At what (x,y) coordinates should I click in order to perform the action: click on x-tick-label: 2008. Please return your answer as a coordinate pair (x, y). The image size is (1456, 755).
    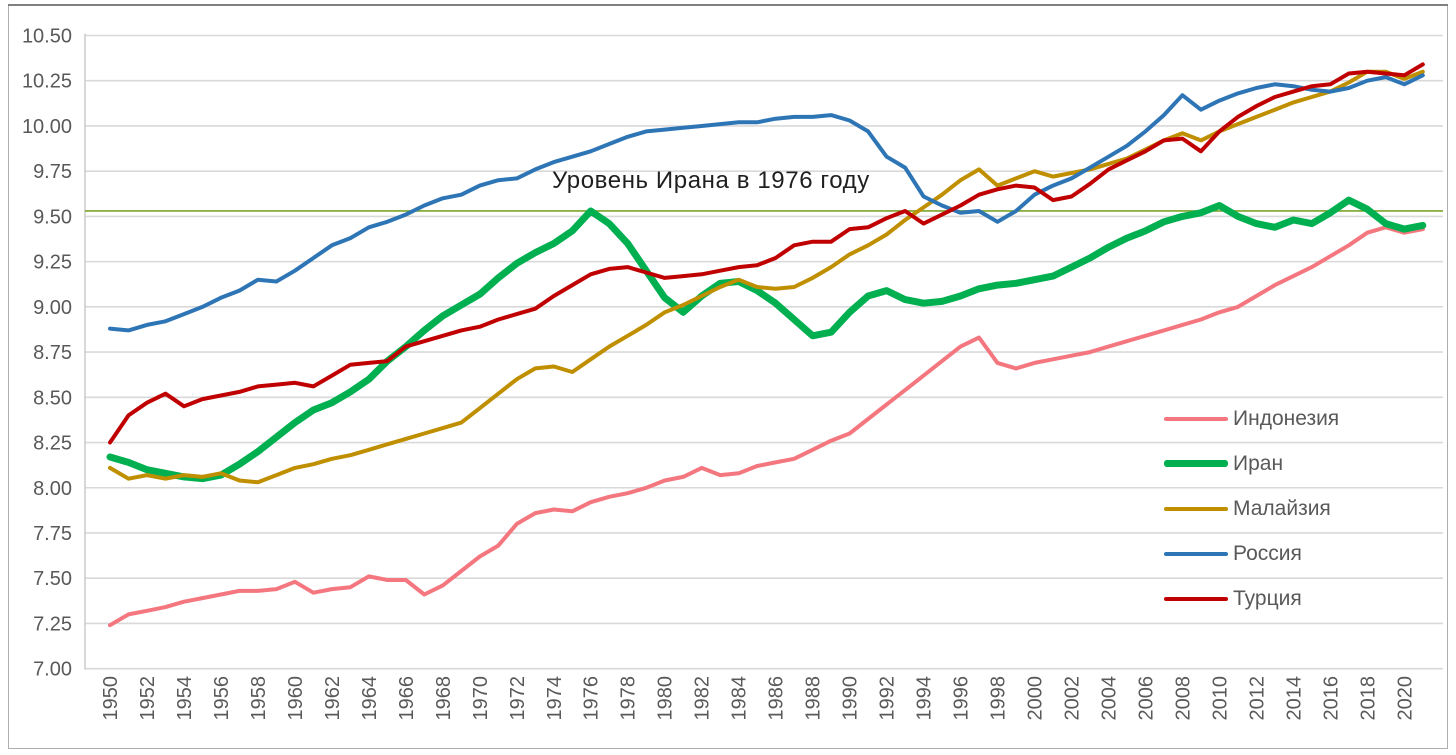
    Looking at the image, I should click on (1183, 698).